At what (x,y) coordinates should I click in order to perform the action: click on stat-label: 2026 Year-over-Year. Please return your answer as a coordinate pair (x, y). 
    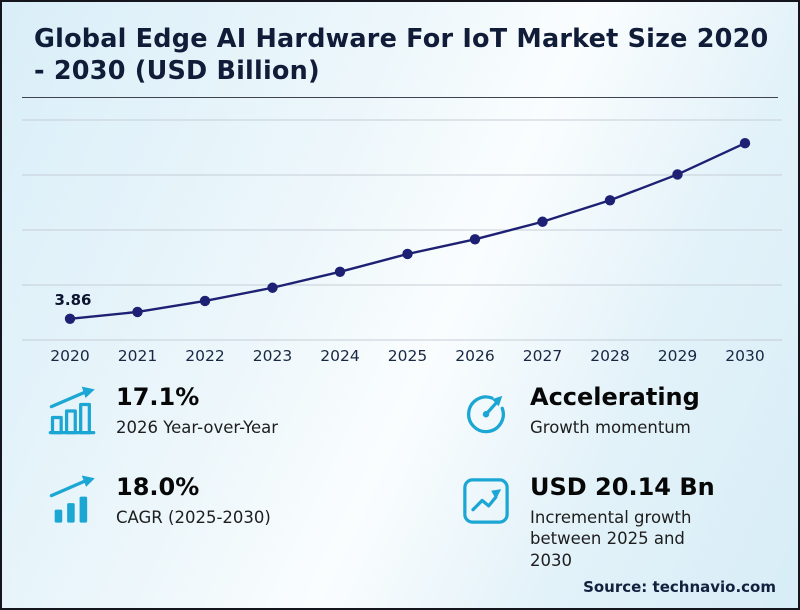
    Looking at the image, I should click on (197, 427).